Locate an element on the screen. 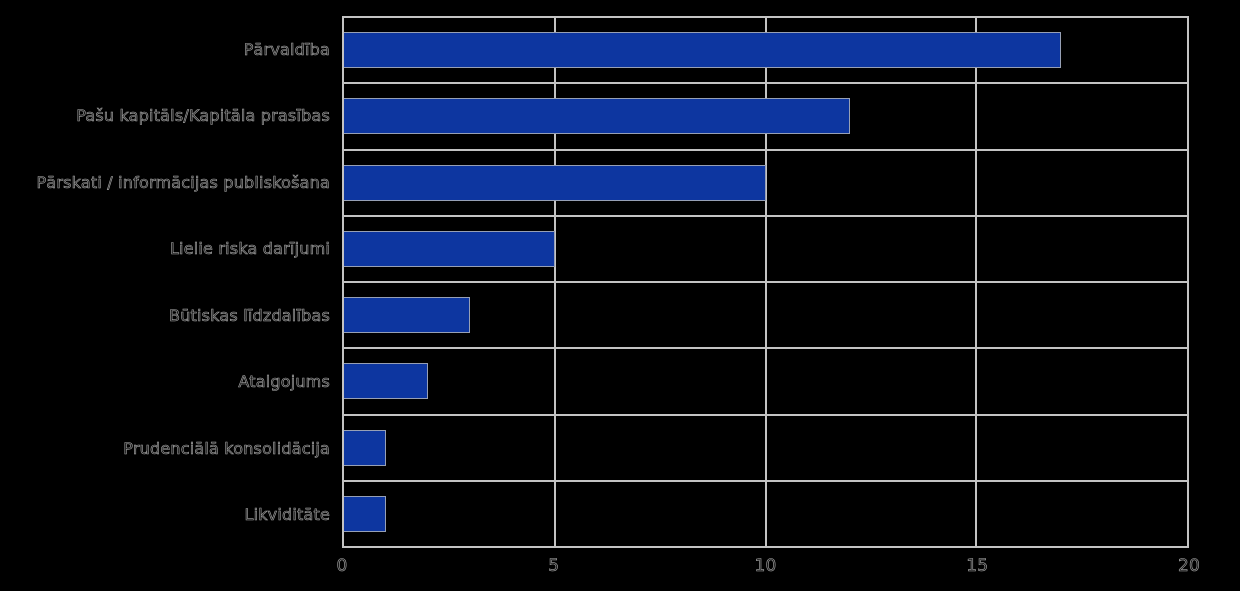 Image resolution: width=1240 pixels, height=591 pixels. x-tick-label: 10 is located at coordinates (765, 566).